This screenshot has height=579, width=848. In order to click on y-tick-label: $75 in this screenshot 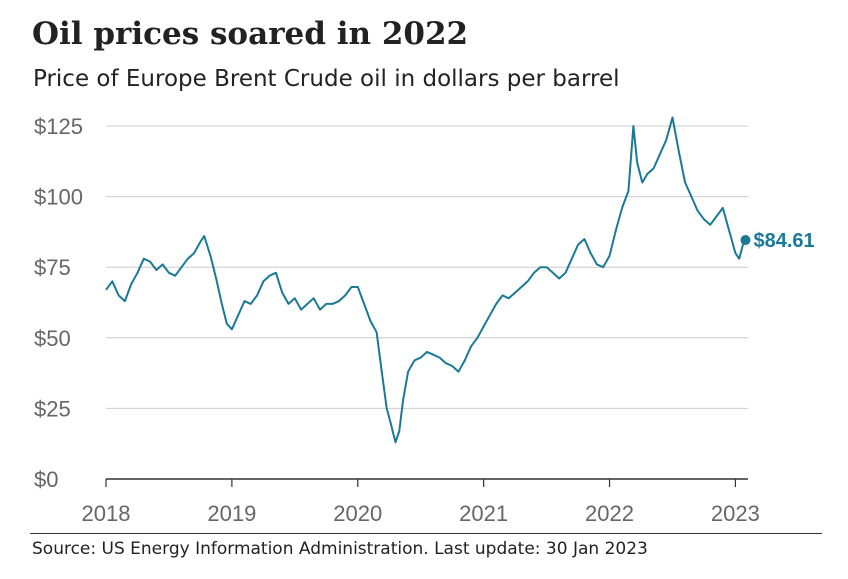, I will do `click(52, 267)`.